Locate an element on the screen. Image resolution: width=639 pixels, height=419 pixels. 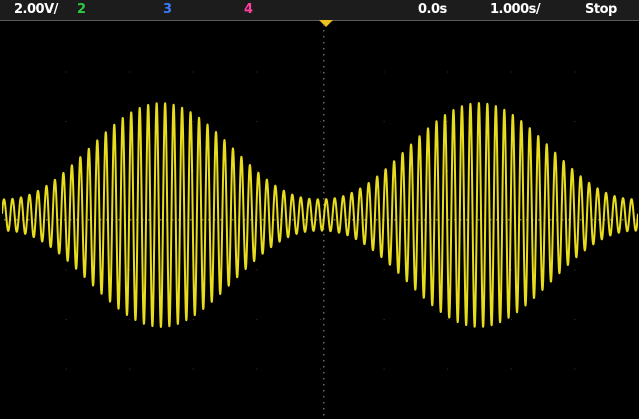
time-scale-readout: 1.000s/ is located at coordinates (515, 9).